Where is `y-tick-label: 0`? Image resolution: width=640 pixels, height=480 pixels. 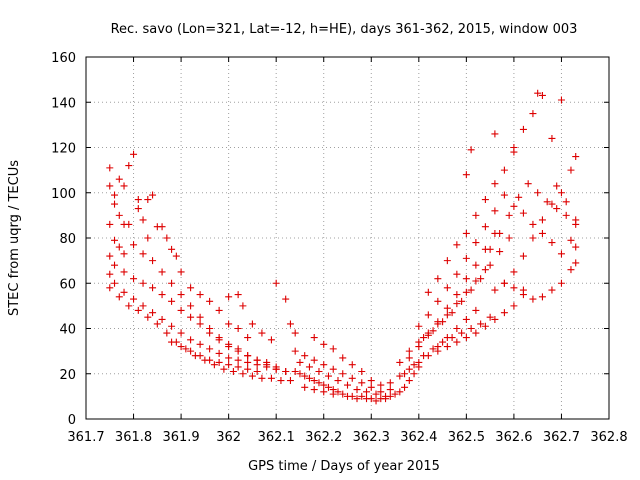 y-tick-label: 0 is located at coordinates (72, 420).